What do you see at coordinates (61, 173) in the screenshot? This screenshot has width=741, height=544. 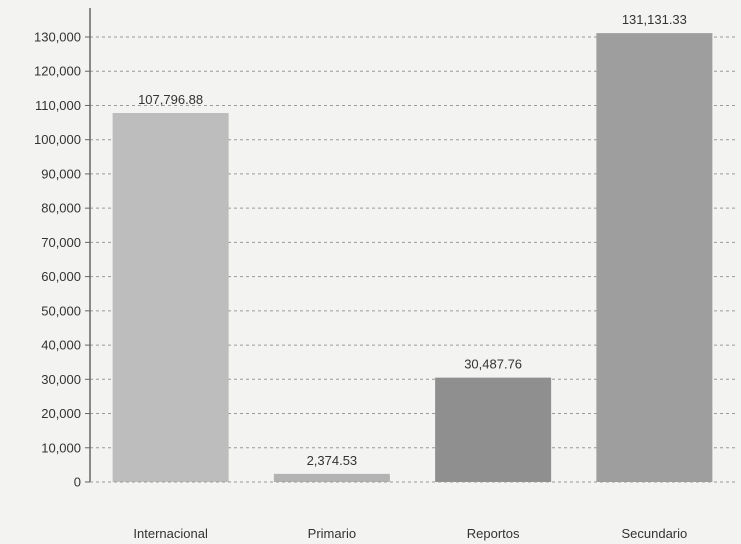 I see `y-tick-label: 90,000` at bounding box center [61, 173].